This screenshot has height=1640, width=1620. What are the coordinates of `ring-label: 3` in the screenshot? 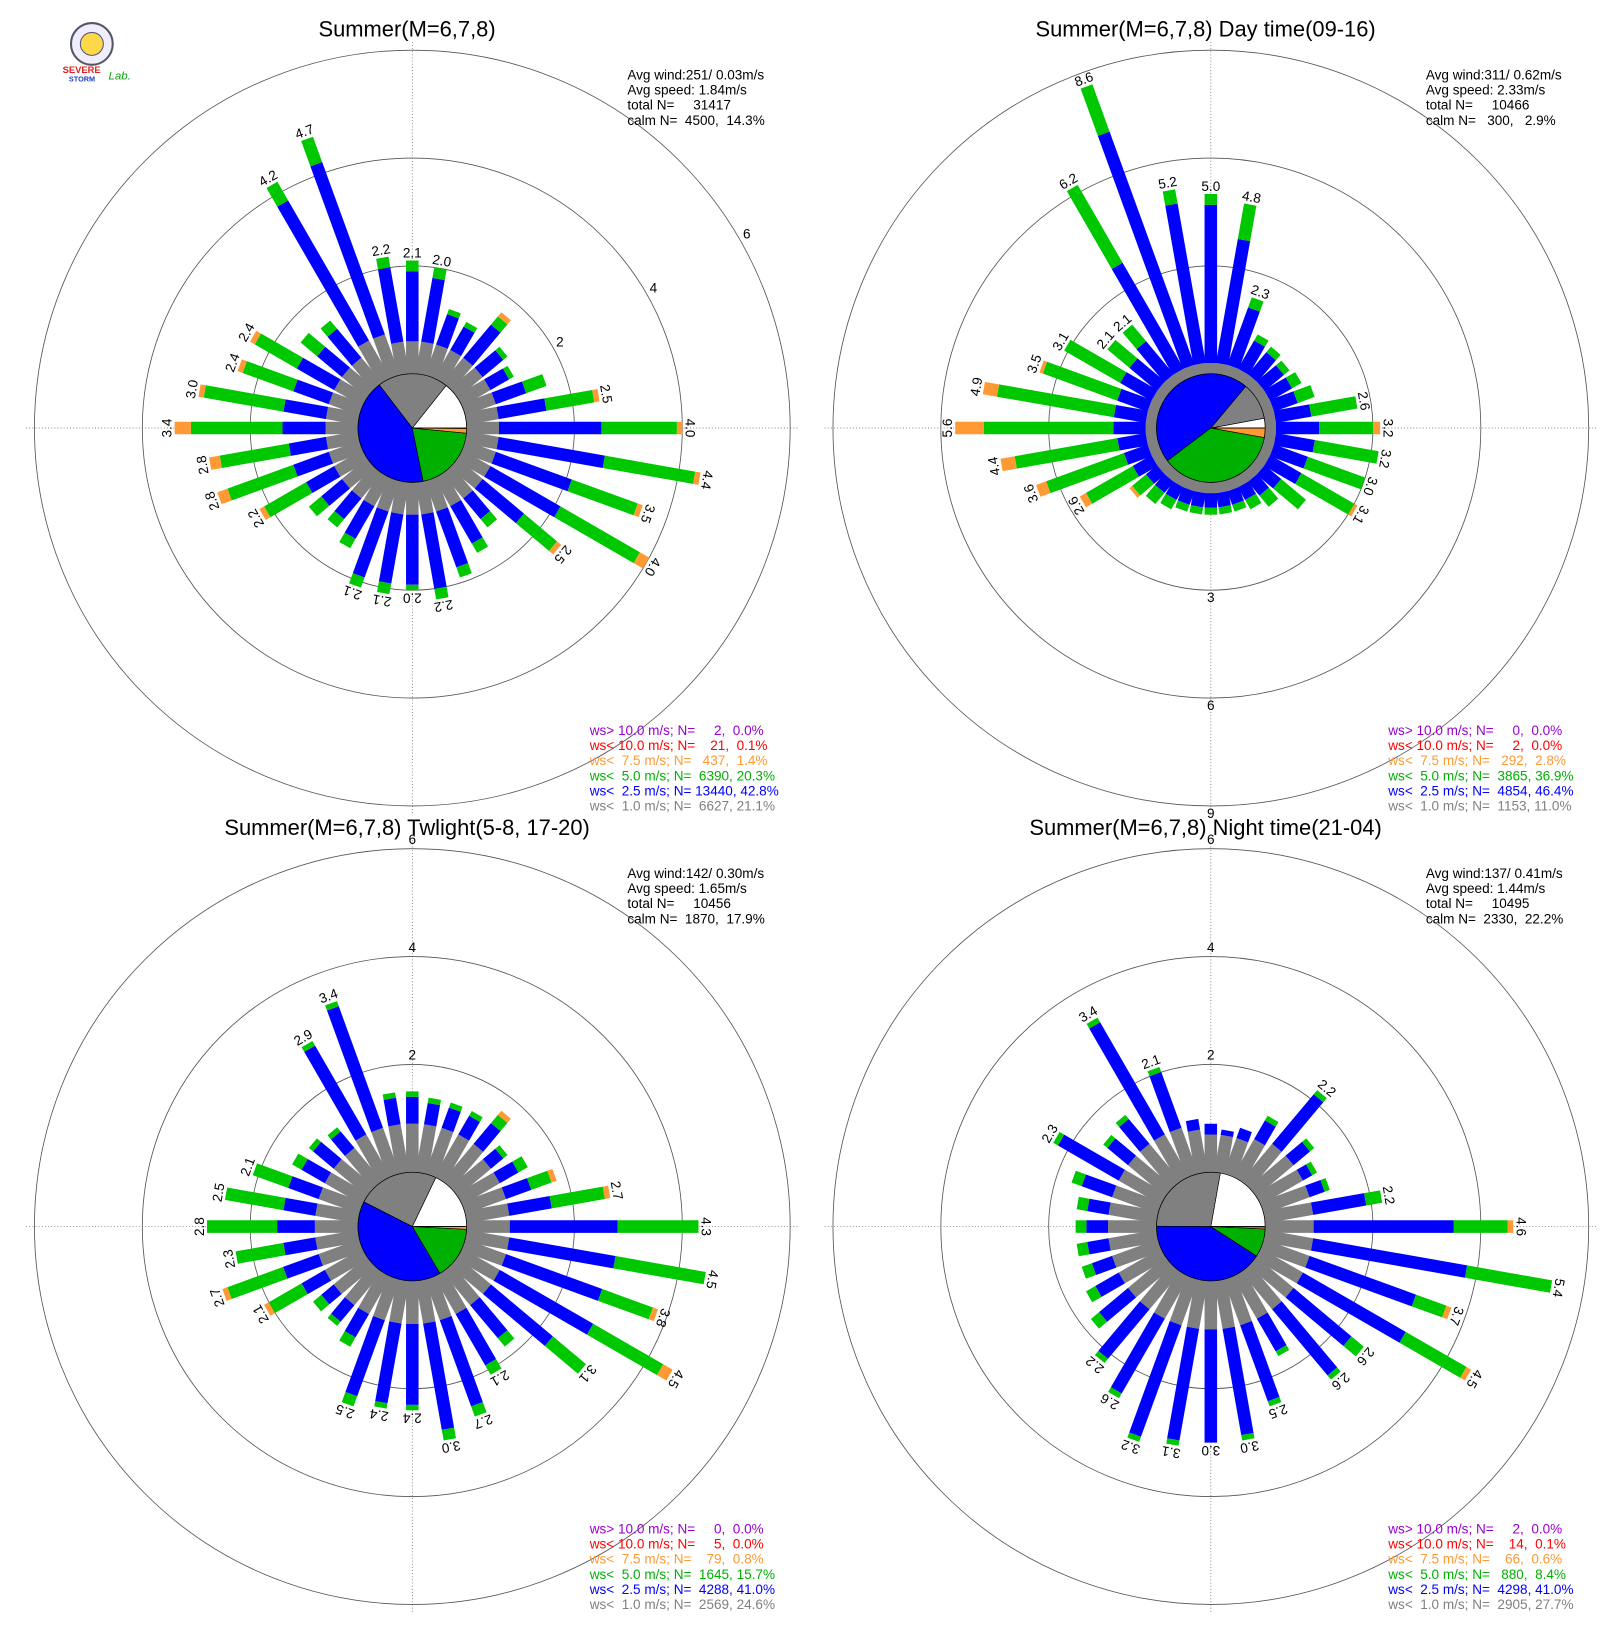 It's located at (1211, 597).